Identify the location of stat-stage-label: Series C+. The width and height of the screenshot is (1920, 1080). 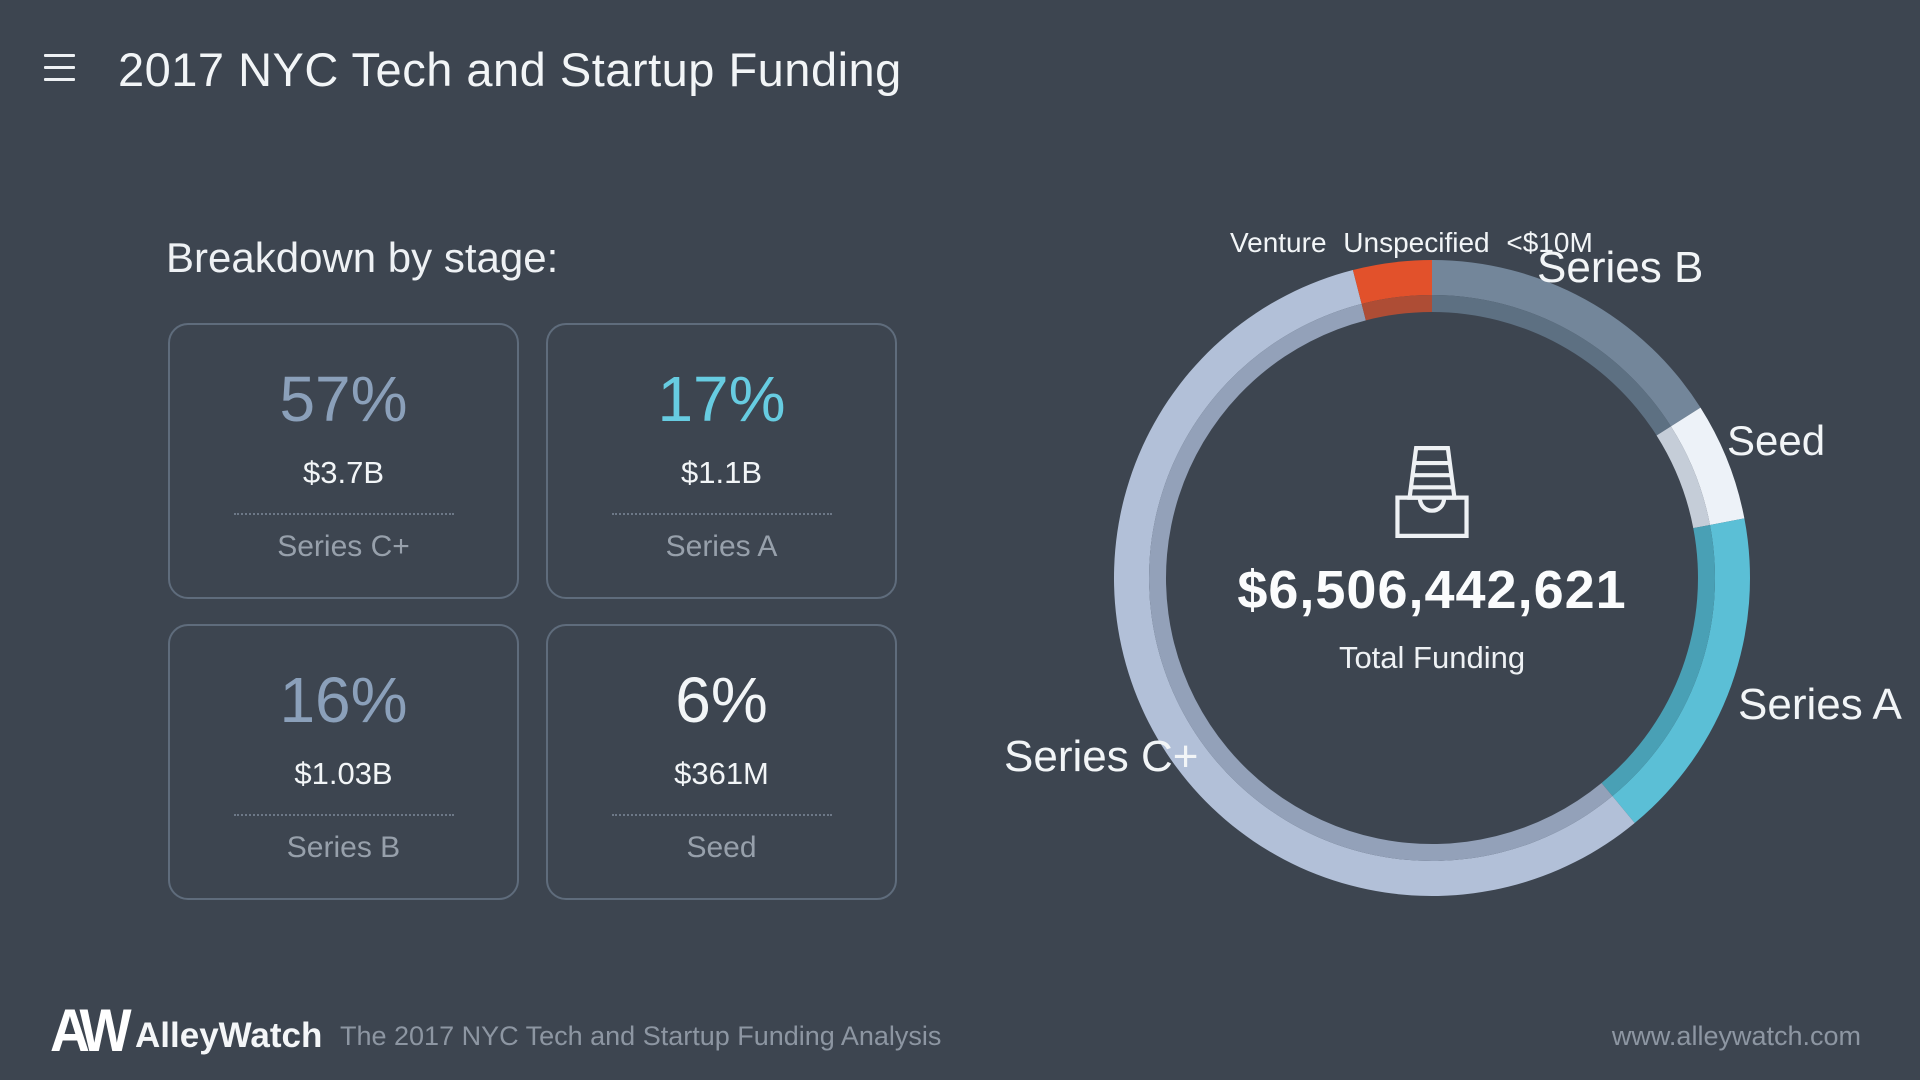
(343, 546).